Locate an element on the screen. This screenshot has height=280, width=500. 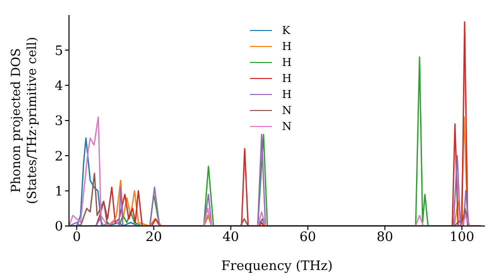
x-tick-label: 80 is located at coordinates (385, 238).